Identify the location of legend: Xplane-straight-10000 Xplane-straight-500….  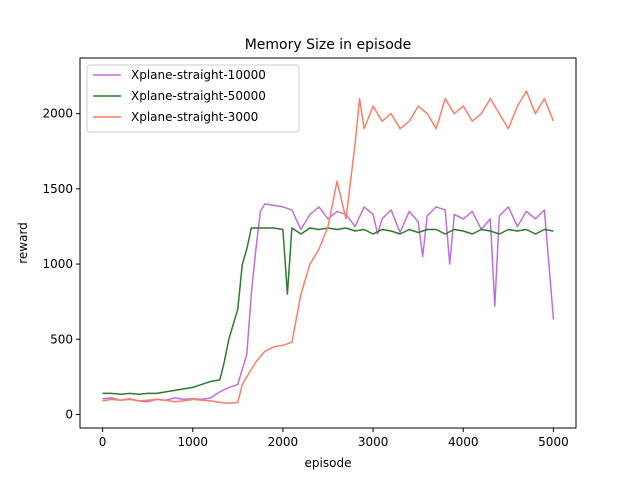
(193, 98).